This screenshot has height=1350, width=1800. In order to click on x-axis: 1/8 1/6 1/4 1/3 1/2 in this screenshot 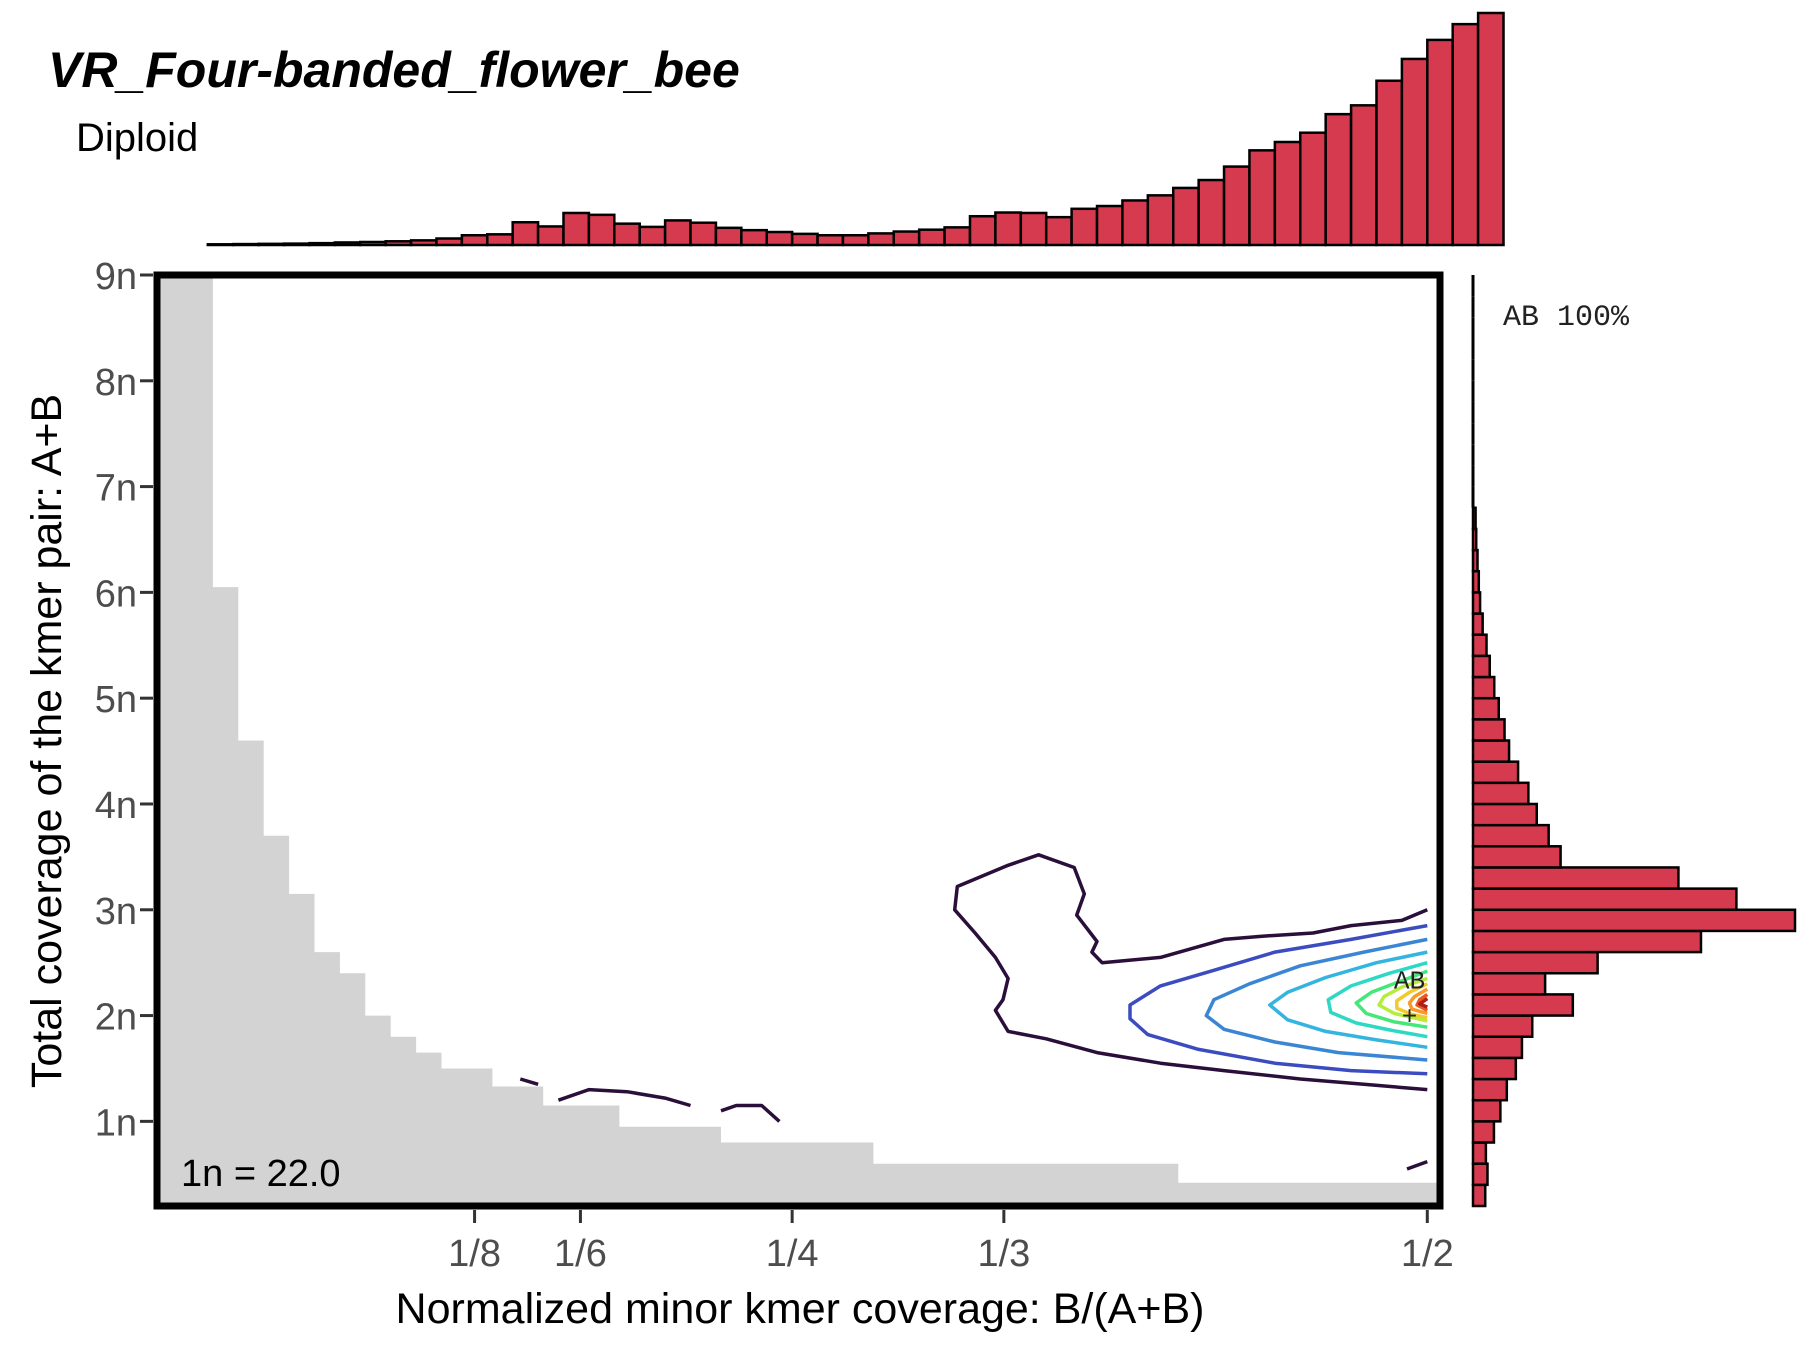, I will do `click(951, 1242)`.